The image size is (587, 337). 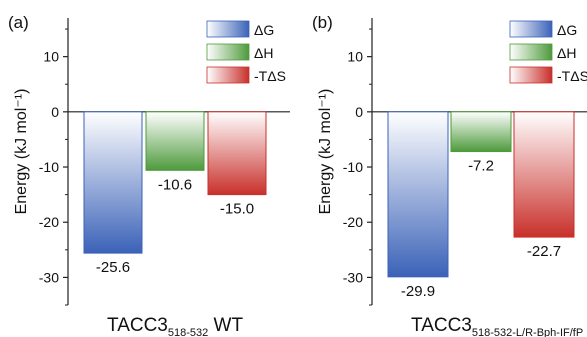 I want to click on bar-value-label: -22.7, so click(x=544, y=251).